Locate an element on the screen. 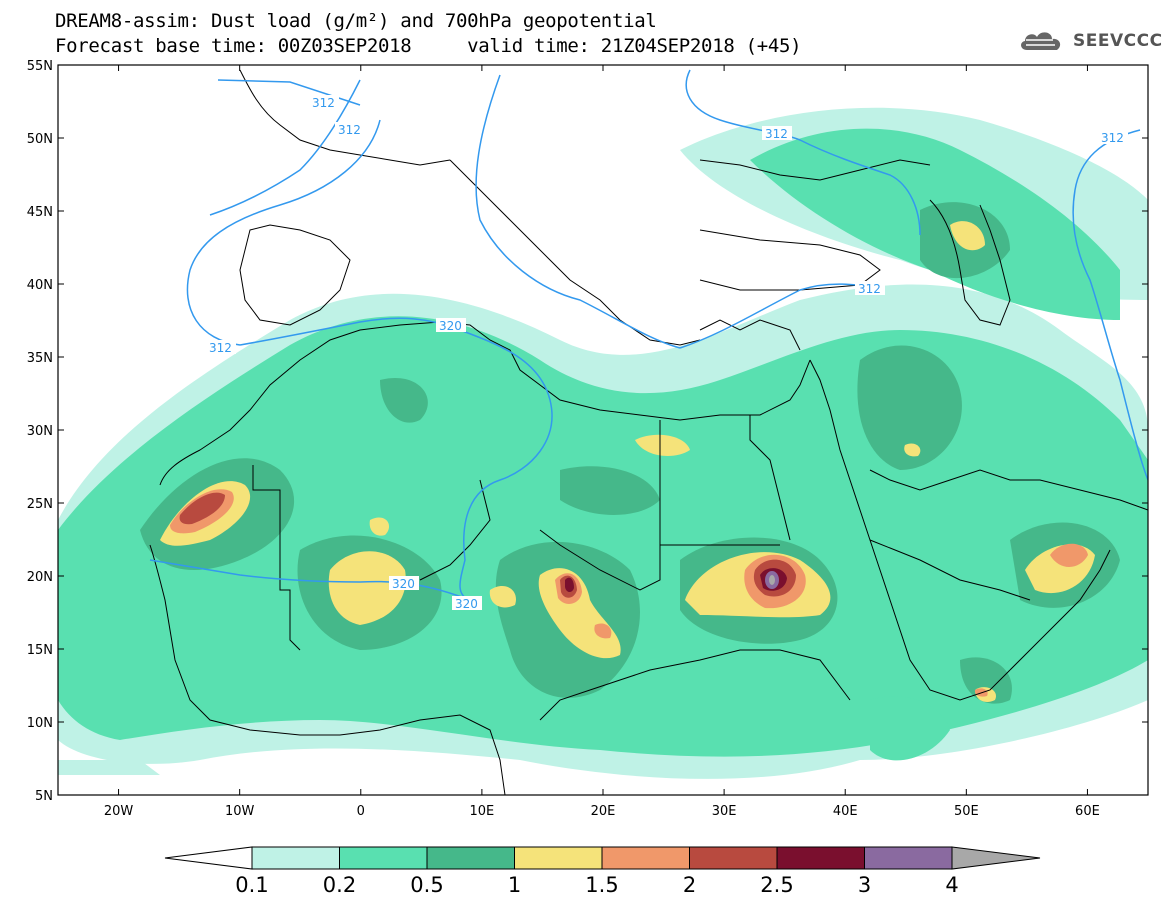 The width and height of the screenshot is (1165, 907). lon-tick-label: 60E is located at coordinates (1087, 811).